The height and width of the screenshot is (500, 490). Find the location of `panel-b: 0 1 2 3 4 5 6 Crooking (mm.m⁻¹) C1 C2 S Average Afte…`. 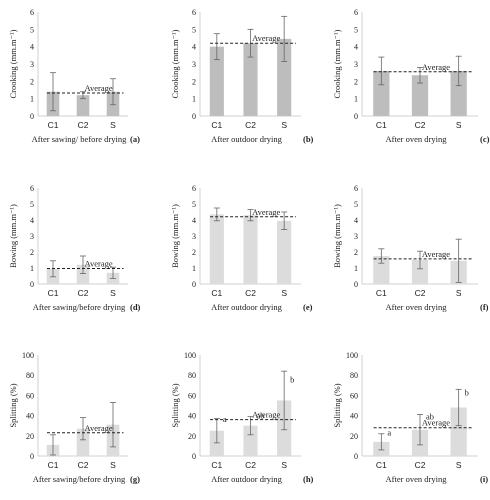

panel-b: 0 1 2 3 4 5 6 Crooking (mm.m⁻¹) C1 C2 S Average Afte… is located at coordinates (242, 76).